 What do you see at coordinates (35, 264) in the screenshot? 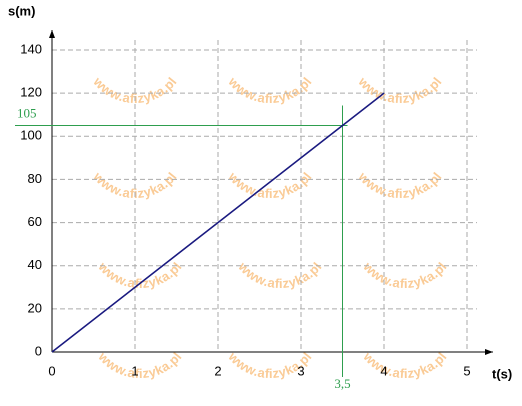
I see `y-tick-label: 40` at bounding box center [35, 264].